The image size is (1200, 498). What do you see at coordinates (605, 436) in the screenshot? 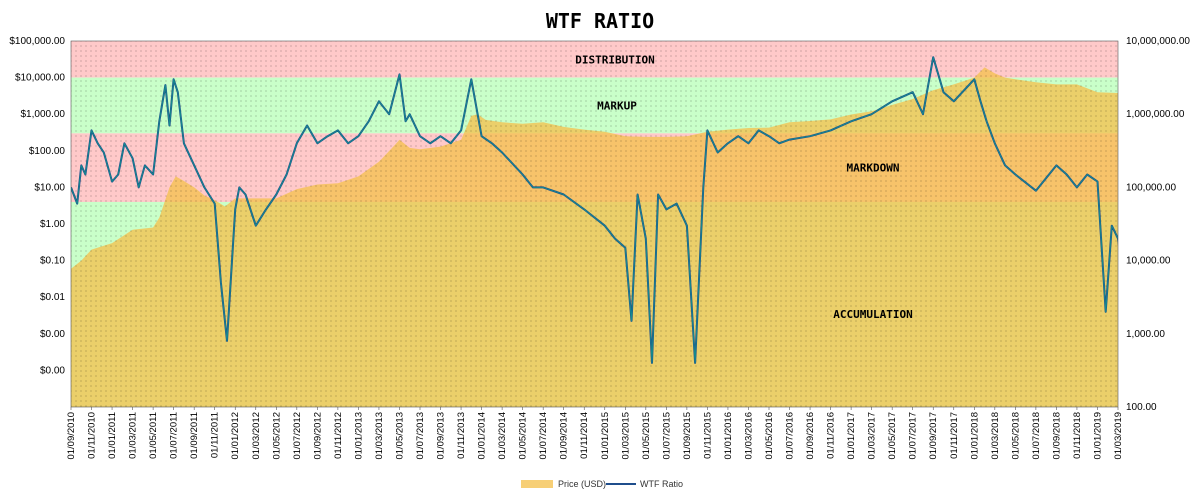
I see `x-axis-tick-label: 01/01/2015` at bounding box center [605, 436].